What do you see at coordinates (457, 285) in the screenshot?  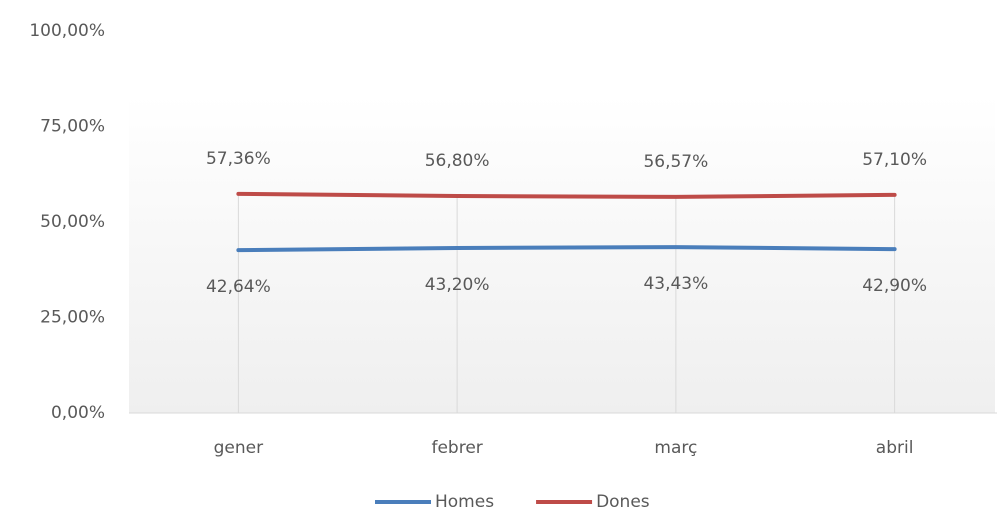 I see `data-label: 43,20%` at bounding box center [457, 285].